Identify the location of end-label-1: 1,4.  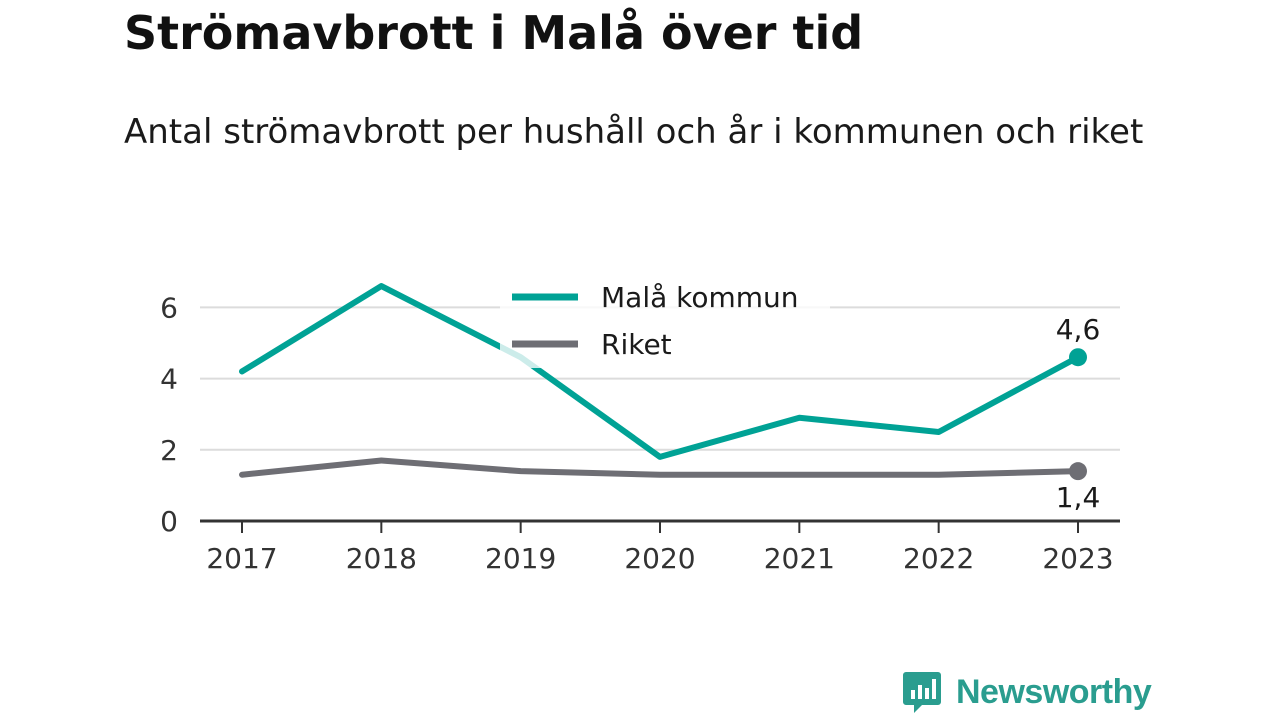
(1078, 497).